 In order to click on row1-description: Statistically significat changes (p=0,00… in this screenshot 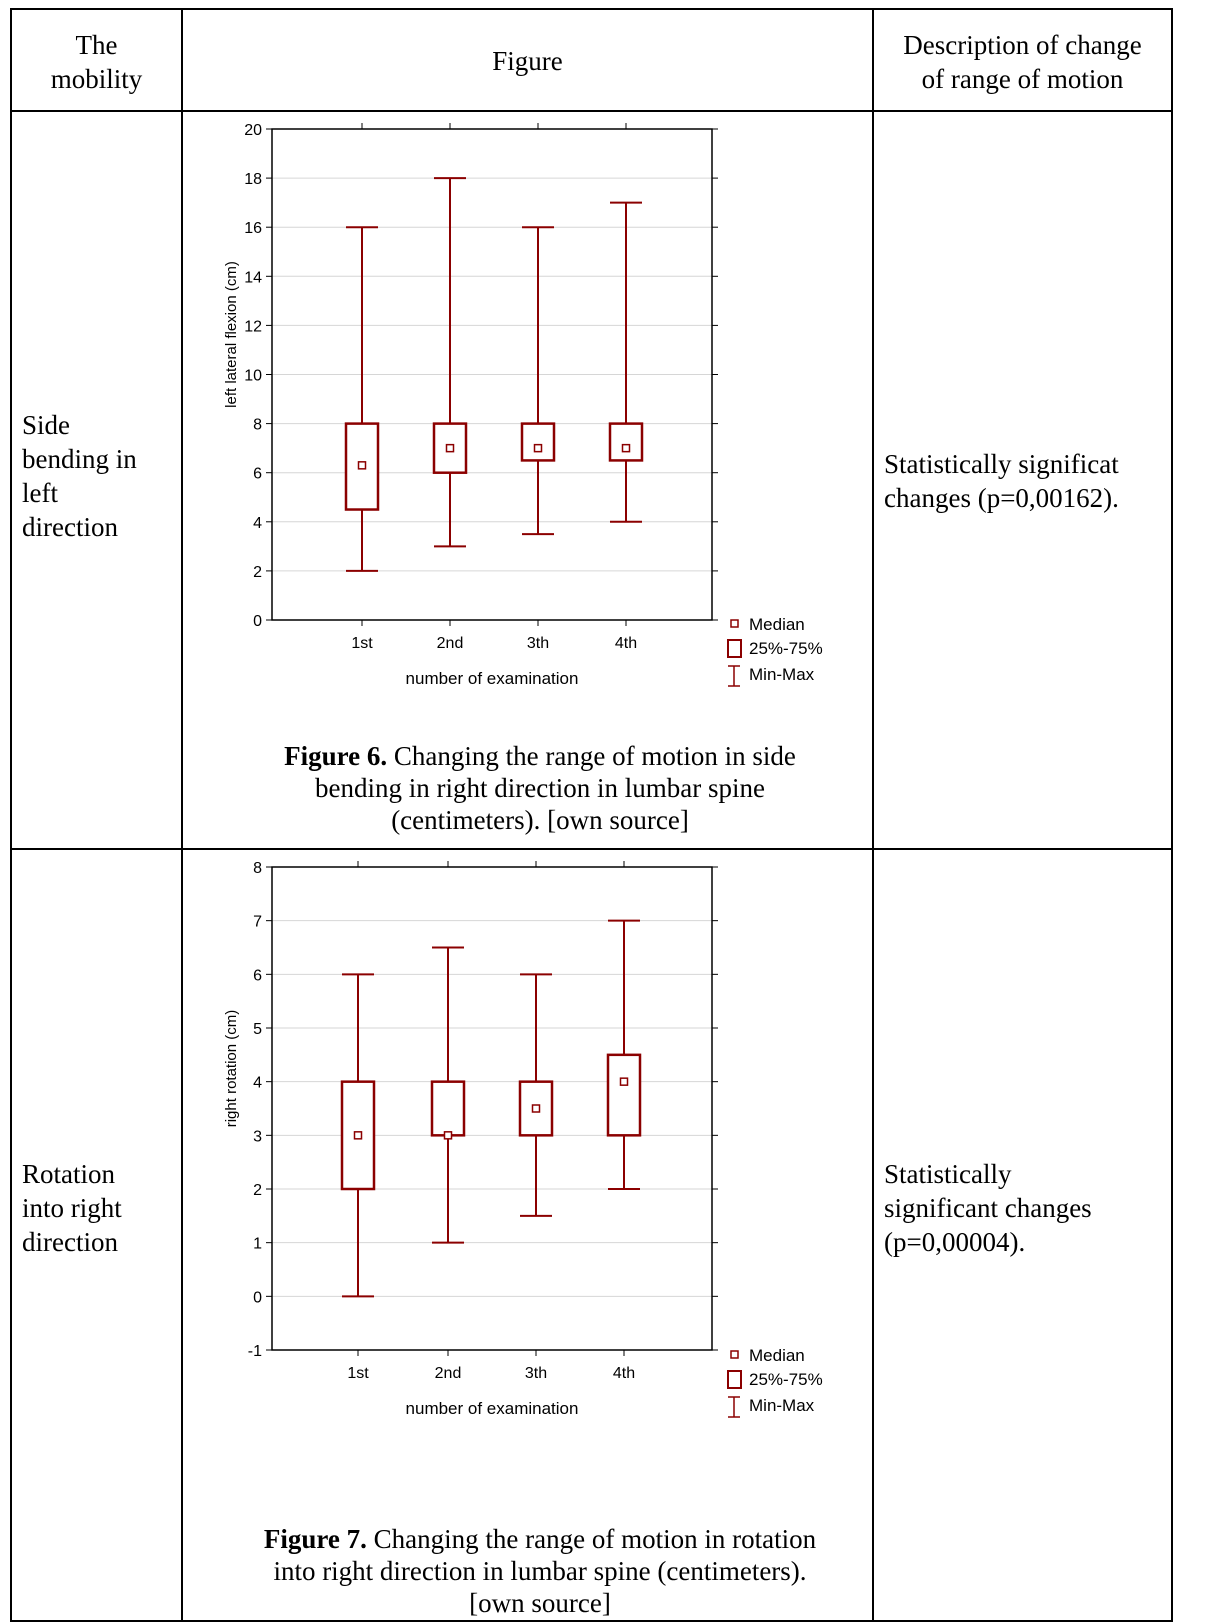, I will do `click(1001, 481)`.